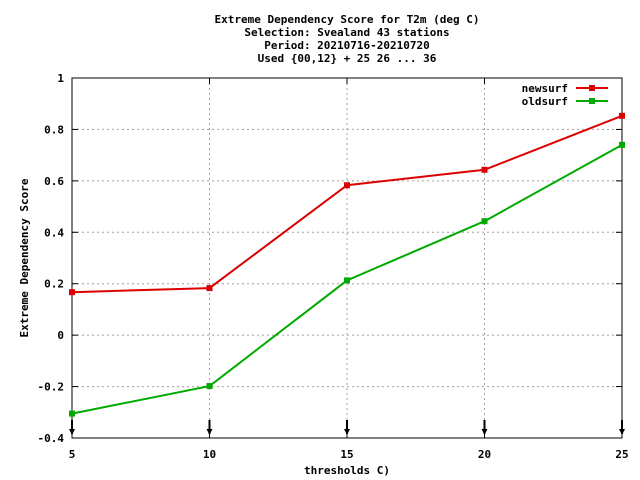 The width and height of the screenshot is (640, 480). What do you see at coordinates (592, 88) in the screenshot?
I see `legend-marker-newsurf` at bounding box center [592, 88].